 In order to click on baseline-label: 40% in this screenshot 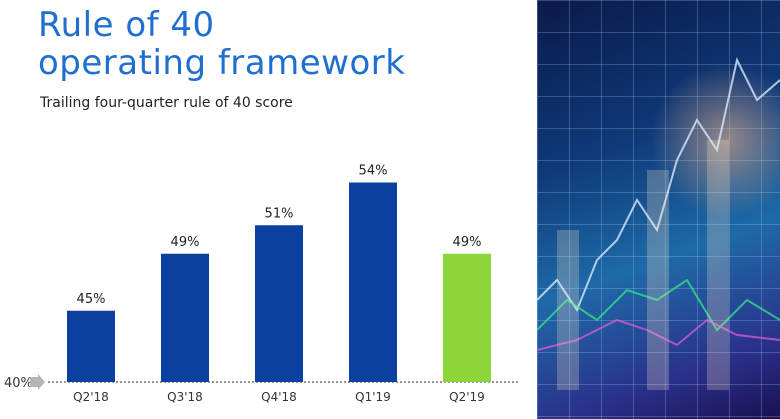, I will do `click(18, 383)`.